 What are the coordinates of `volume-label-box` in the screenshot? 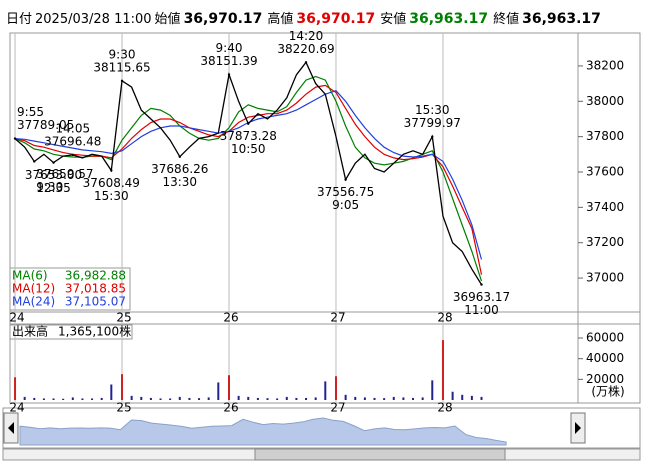 It's located at (71, 332).